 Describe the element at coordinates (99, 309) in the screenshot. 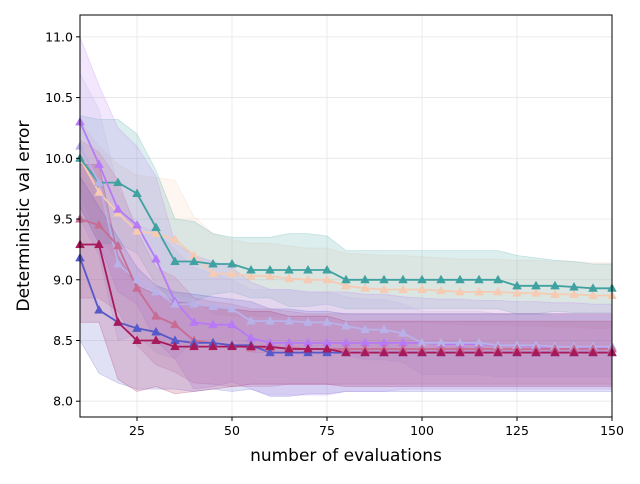

I see `series-6-point` at that location.